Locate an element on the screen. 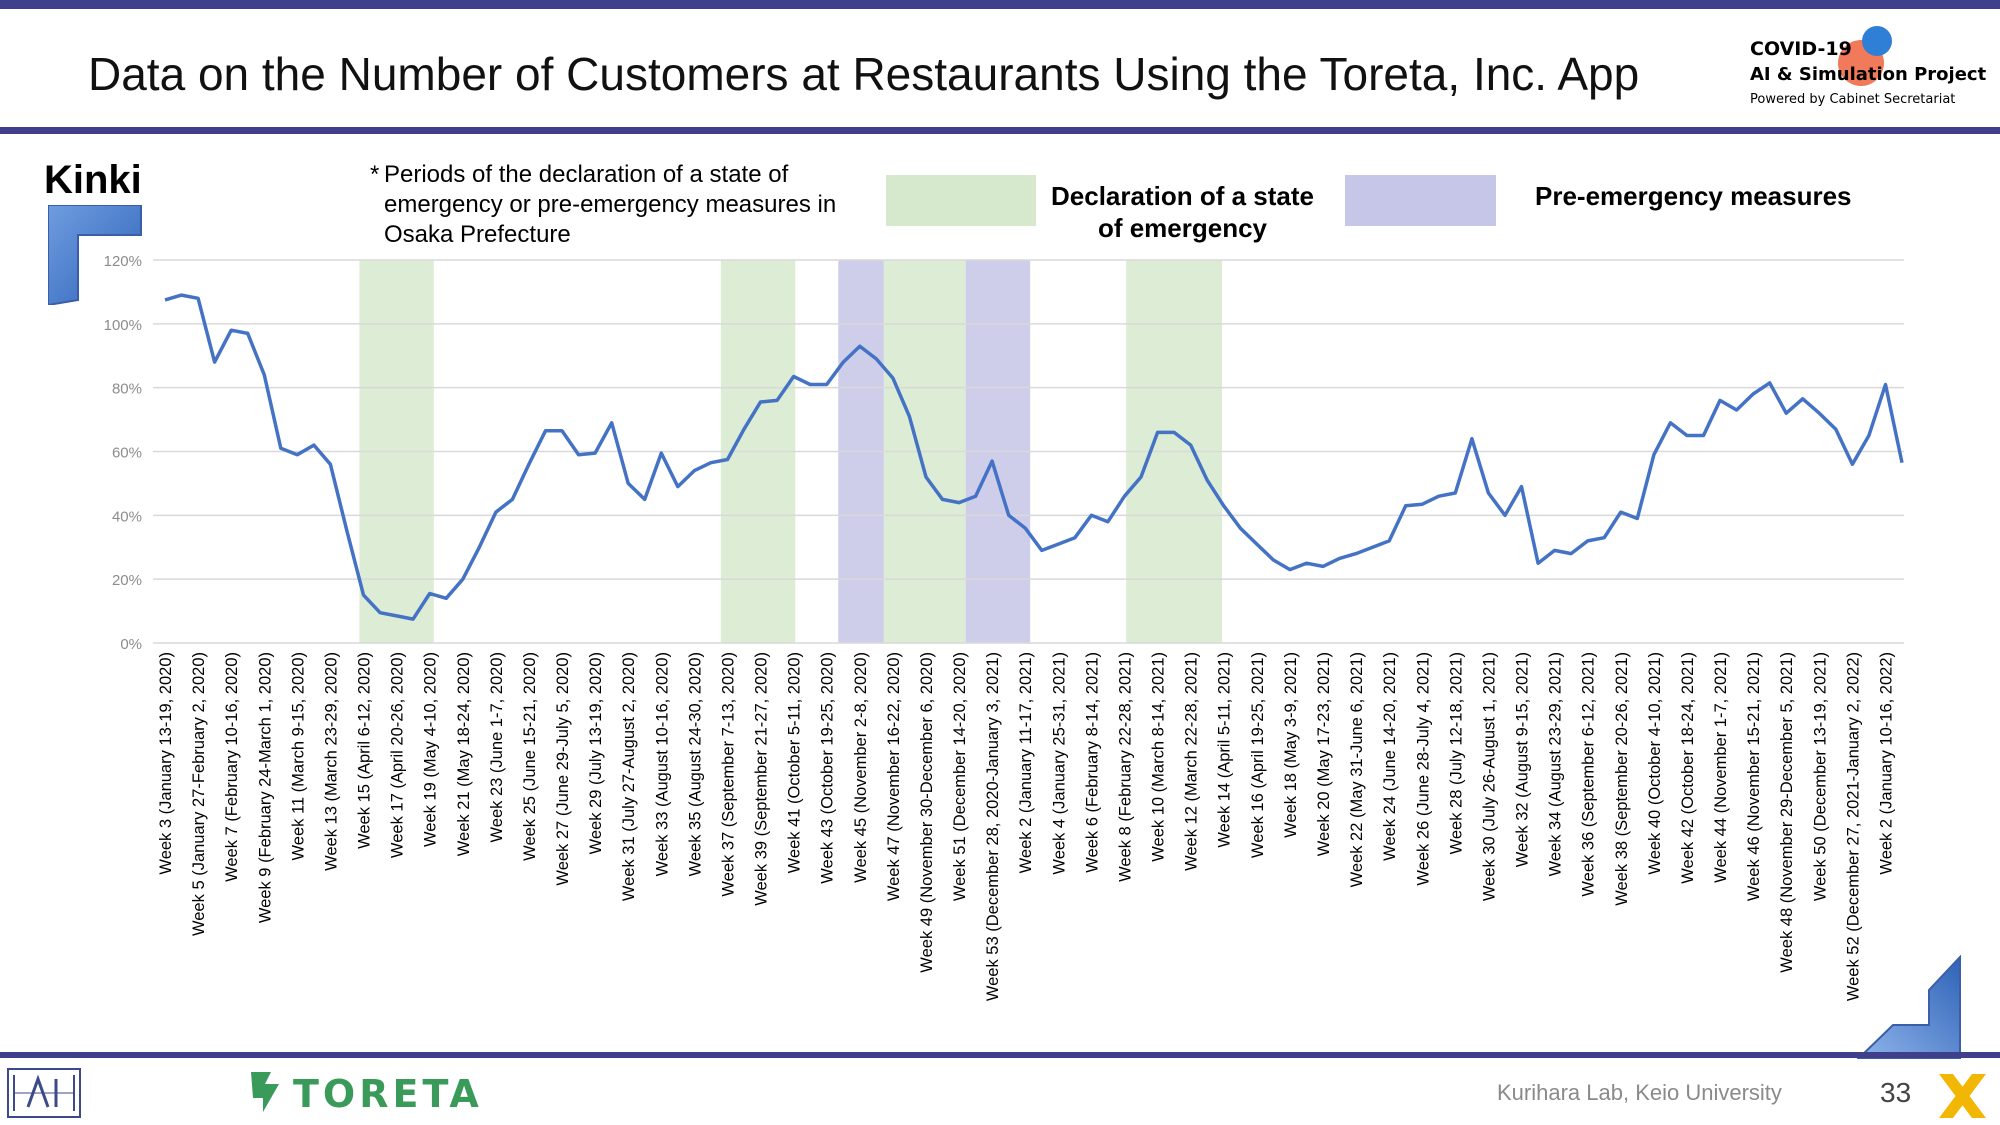 This screenshot has width=2000, height=1125. x-tick-label: Week 26 (June 28-July 4, 2021) is located at coordinates (1423, 769).